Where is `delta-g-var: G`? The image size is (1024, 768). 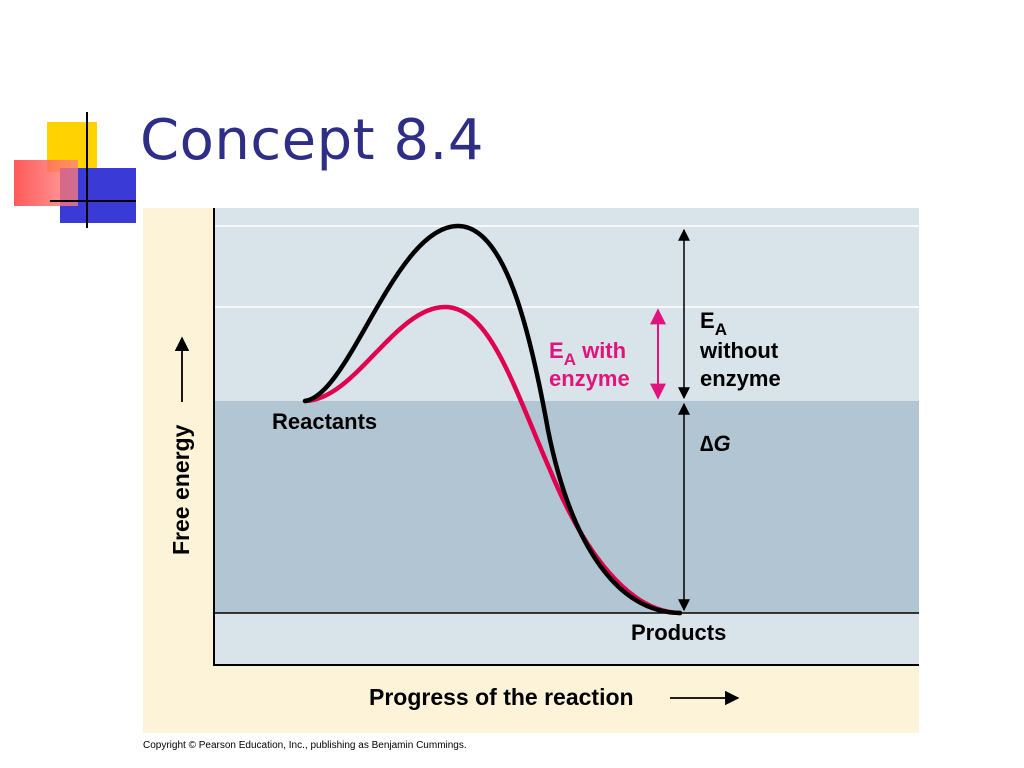
delta-g-var: G is located at coordinates (721, 443).